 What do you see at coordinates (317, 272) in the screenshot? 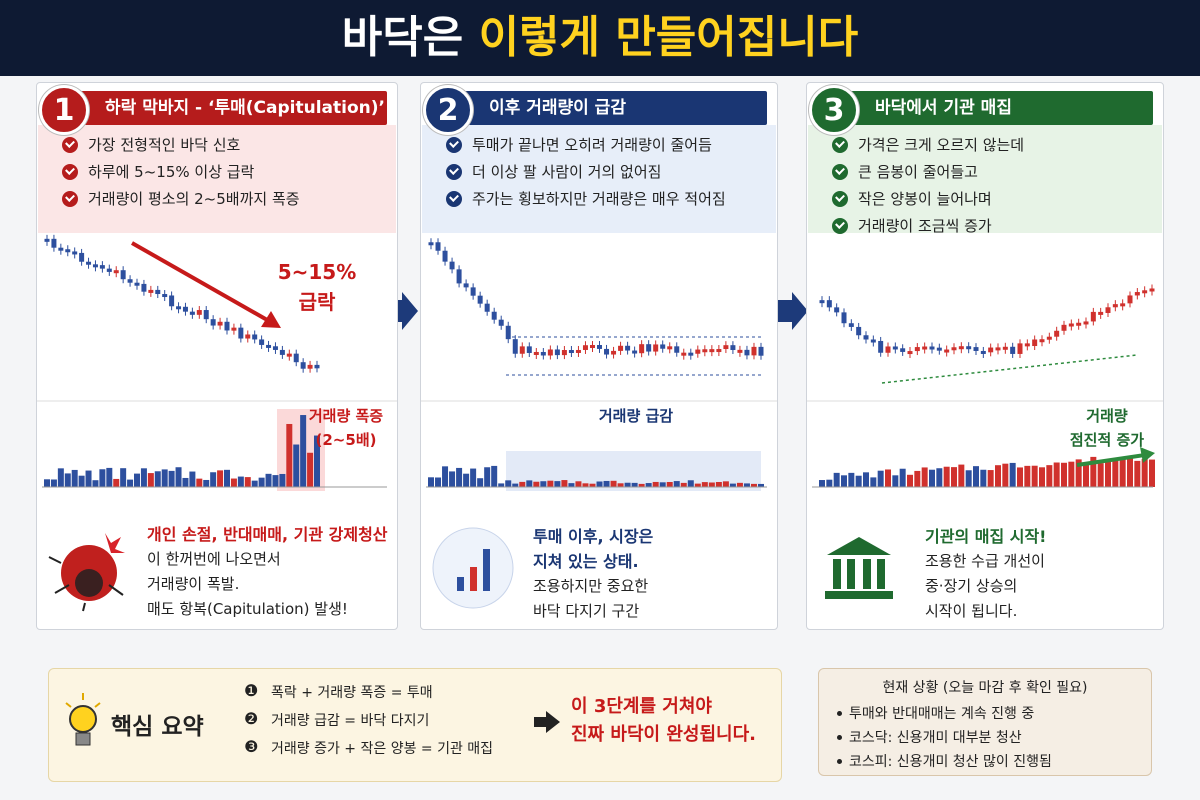
I see `chart-annotation: 5~15%` at bounding box center [317, 272].